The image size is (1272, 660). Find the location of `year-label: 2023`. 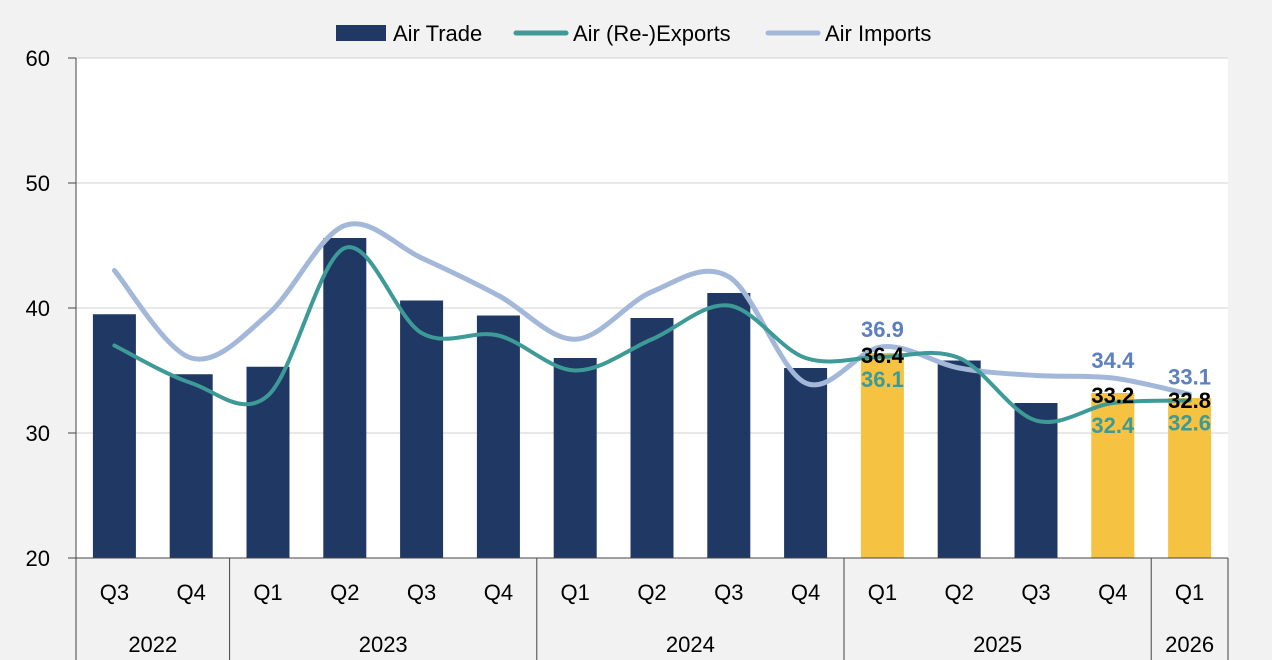

year-label: 2023 is located at coordinates (383, 644).